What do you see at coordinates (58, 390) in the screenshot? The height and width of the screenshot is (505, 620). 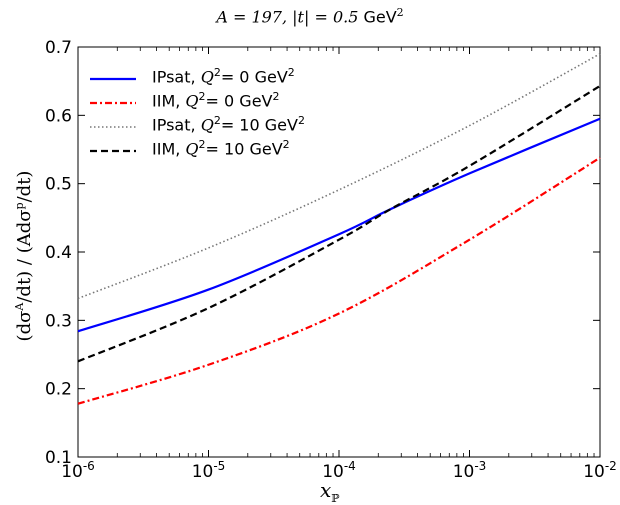 I see `y-tick-label: 0.2` at bounding box center [58, 390].